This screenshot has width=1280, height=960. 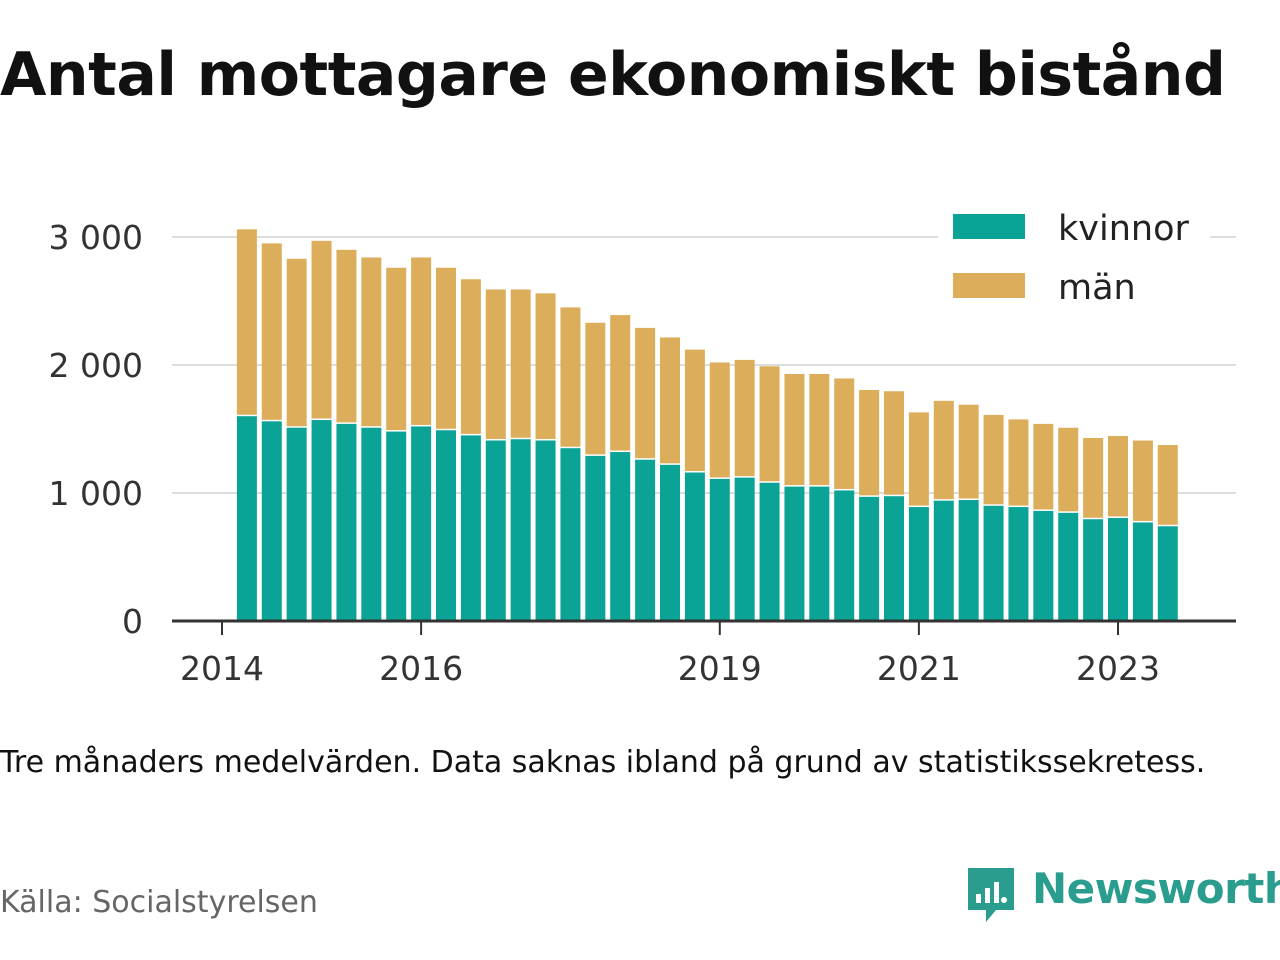 What do you see at coordinates (132, 621) in the screenshot?
I see `y-tick-label: 0` at bounding box center [132, 621].